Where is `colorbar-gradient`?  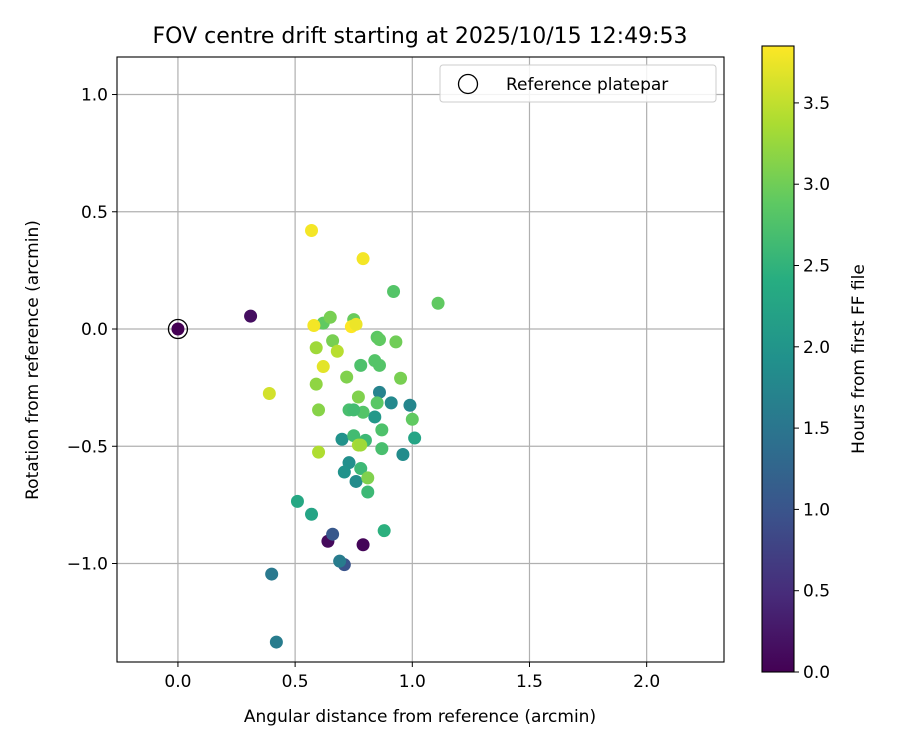 colorbar-gradient is located at coordinates (778, 359).